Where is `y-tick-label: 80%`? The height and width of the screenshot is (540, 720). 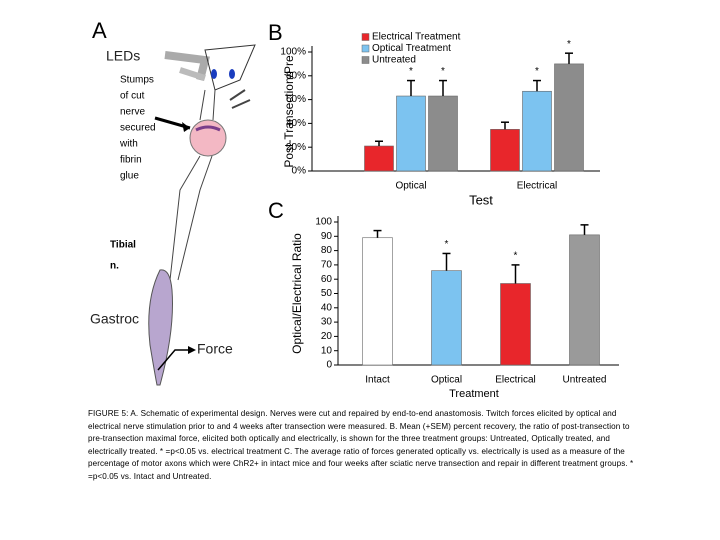 y-tick-label: 80% is located at coordinates (296, 75).